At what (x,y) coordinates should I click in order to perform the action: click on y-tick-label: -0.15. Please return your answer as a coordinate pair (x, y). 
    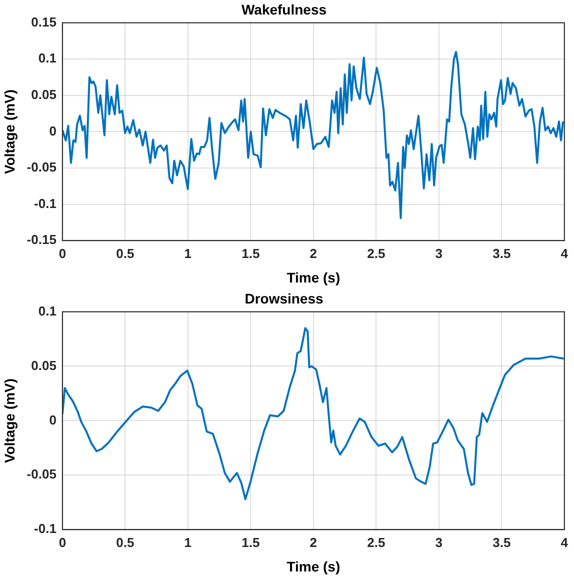
    Looking at the image, I should click on (41, 240).